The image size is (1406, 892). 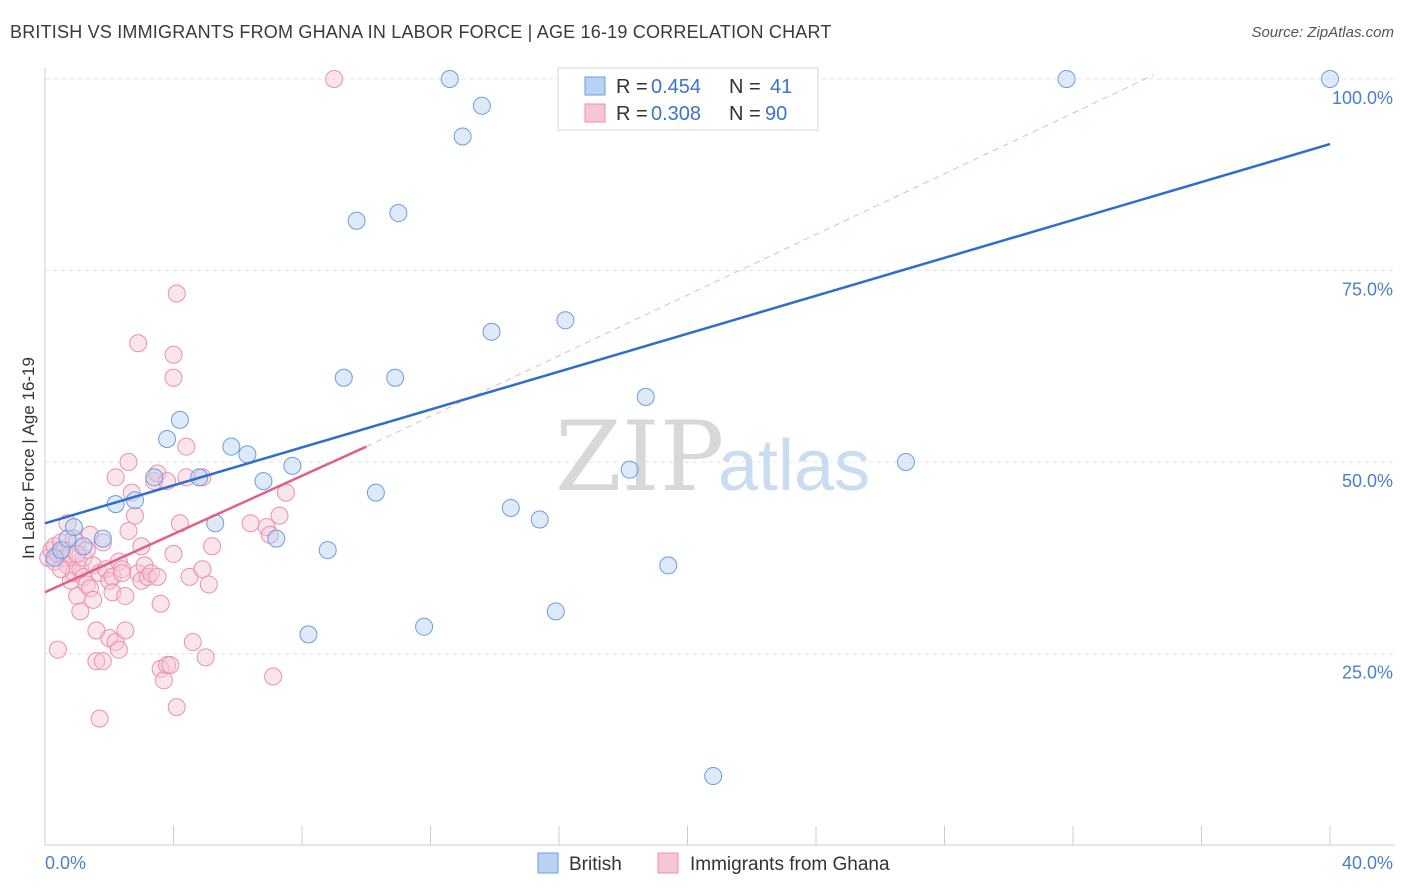 I want to click on legend-n-value-ghana: 90, so click(x=776, y=114).